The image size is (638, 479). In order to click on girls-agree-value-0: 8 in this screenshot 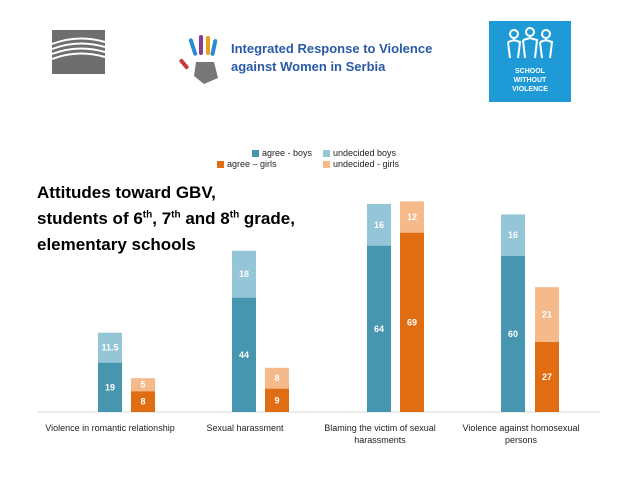, I will do `click(142, 402)`.